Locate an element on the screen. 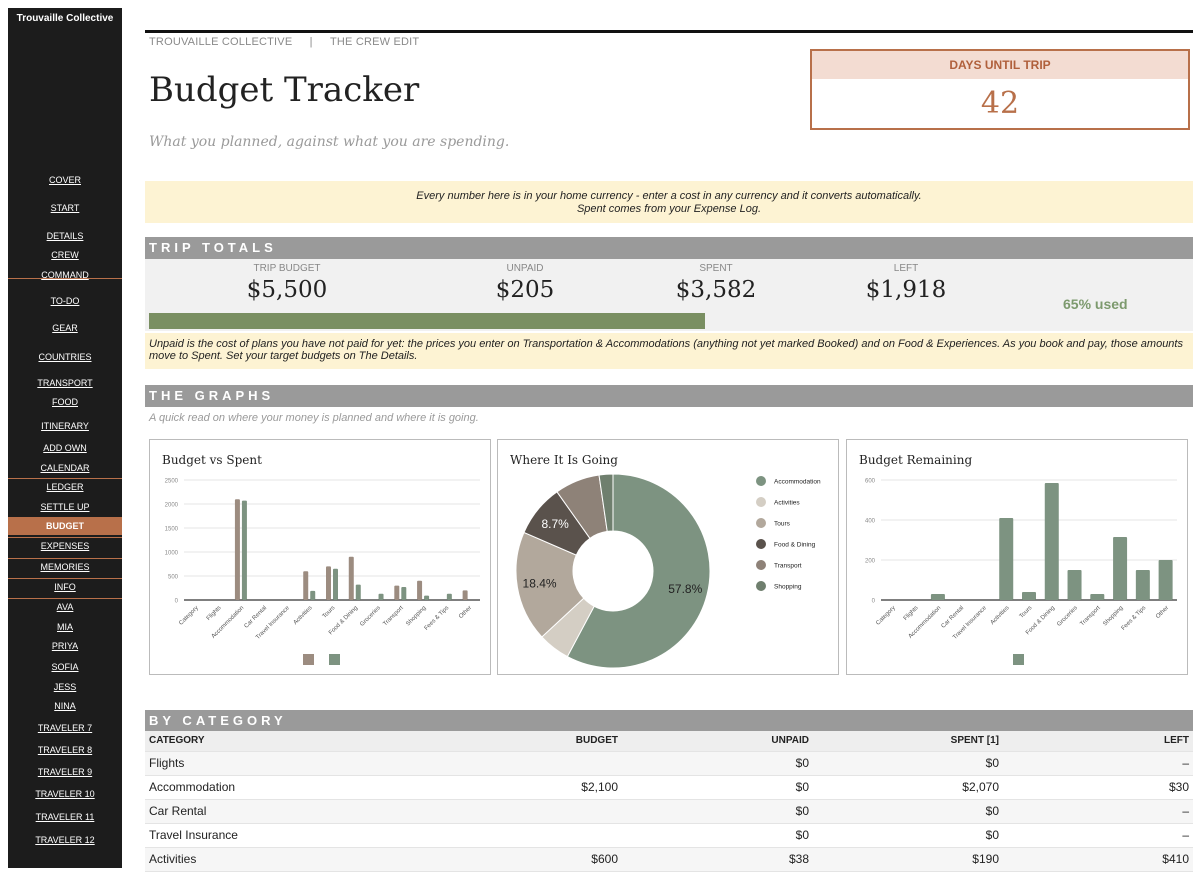 The image size is (1200, 875). bar-food-and-dining-spent is located at coordinates (358, 592).